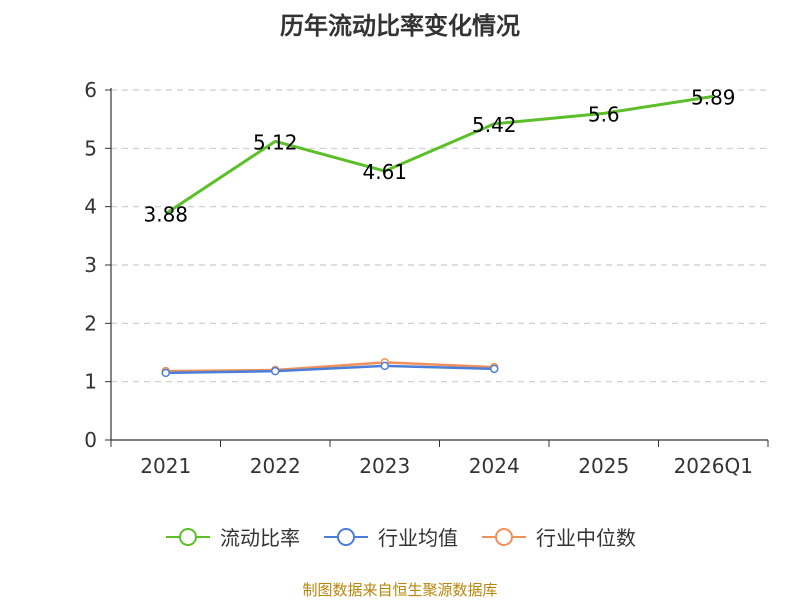  I want to click on legend-marker-industry-mean, so click(346, 536).